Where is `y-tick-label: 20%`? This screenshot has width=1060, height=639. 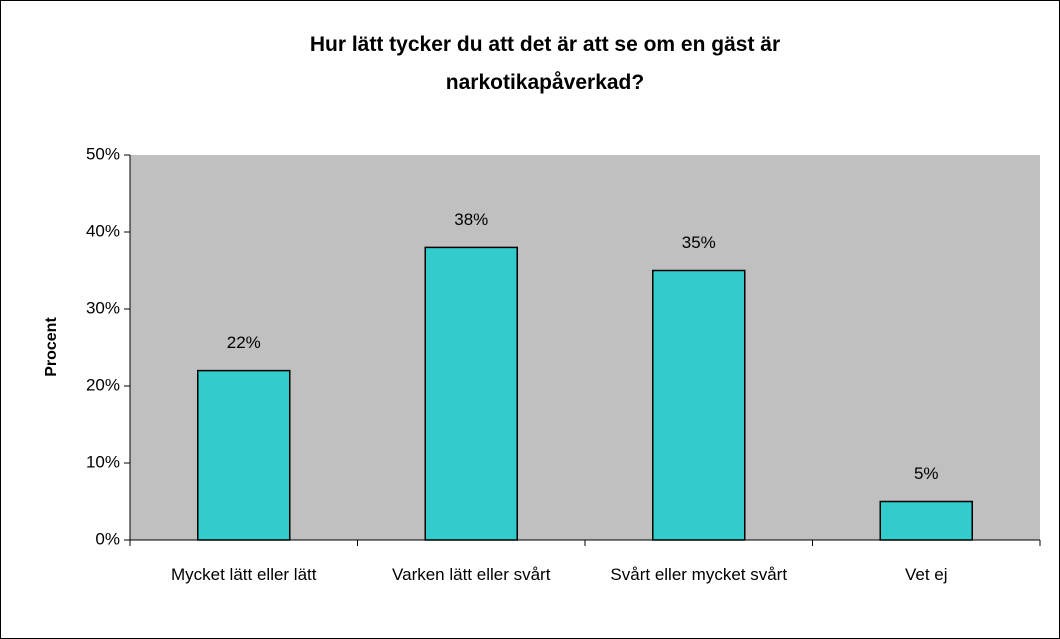 y-tick-label: 20% is located at coordinates (103, 384).